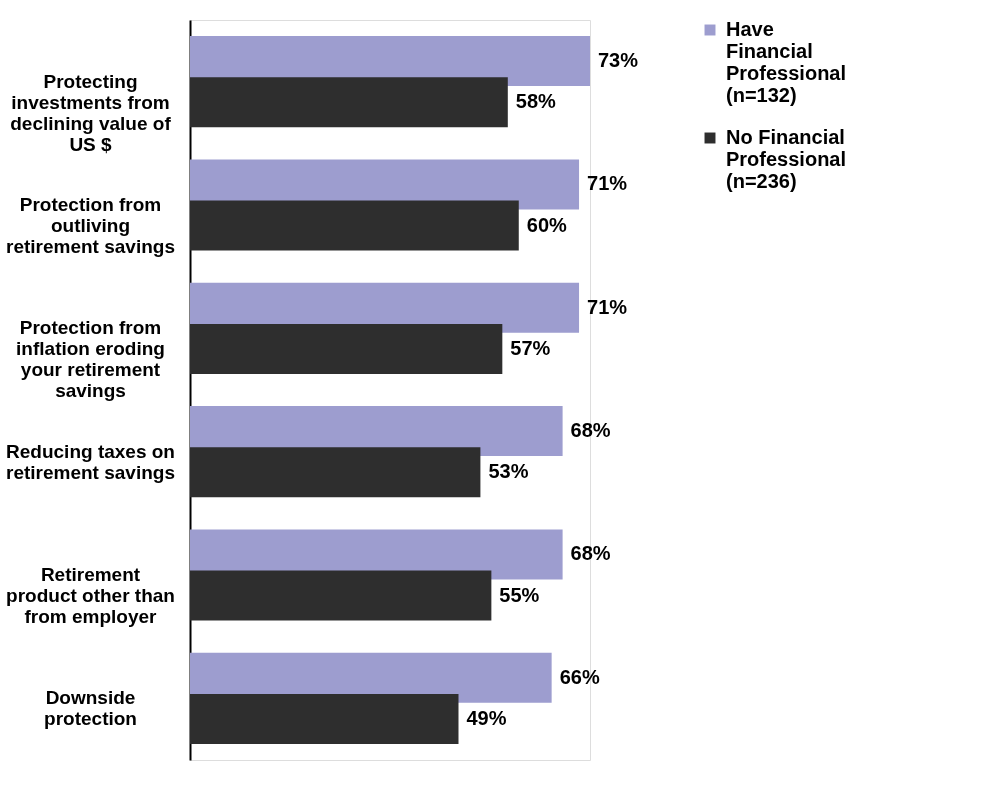 This screenshot has height=802, width=1002. What do you see at coordinates (519, 594) in the screenshot?
I see `data-label: 55%` at bounding box center [519, 594].